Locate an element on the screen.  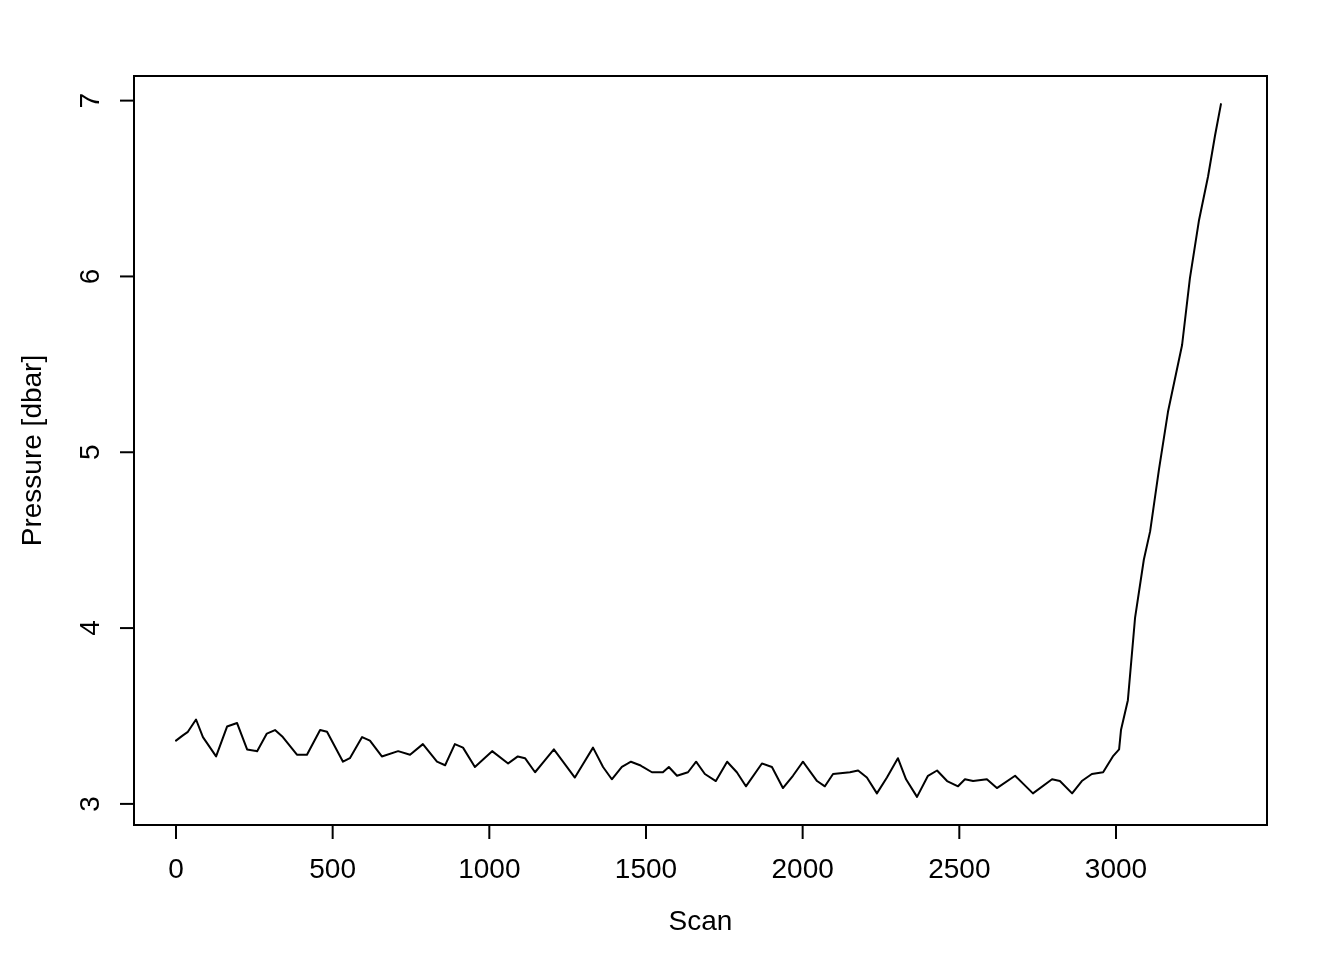
y-tick-label: 3 is located at coordinates (89, 804).